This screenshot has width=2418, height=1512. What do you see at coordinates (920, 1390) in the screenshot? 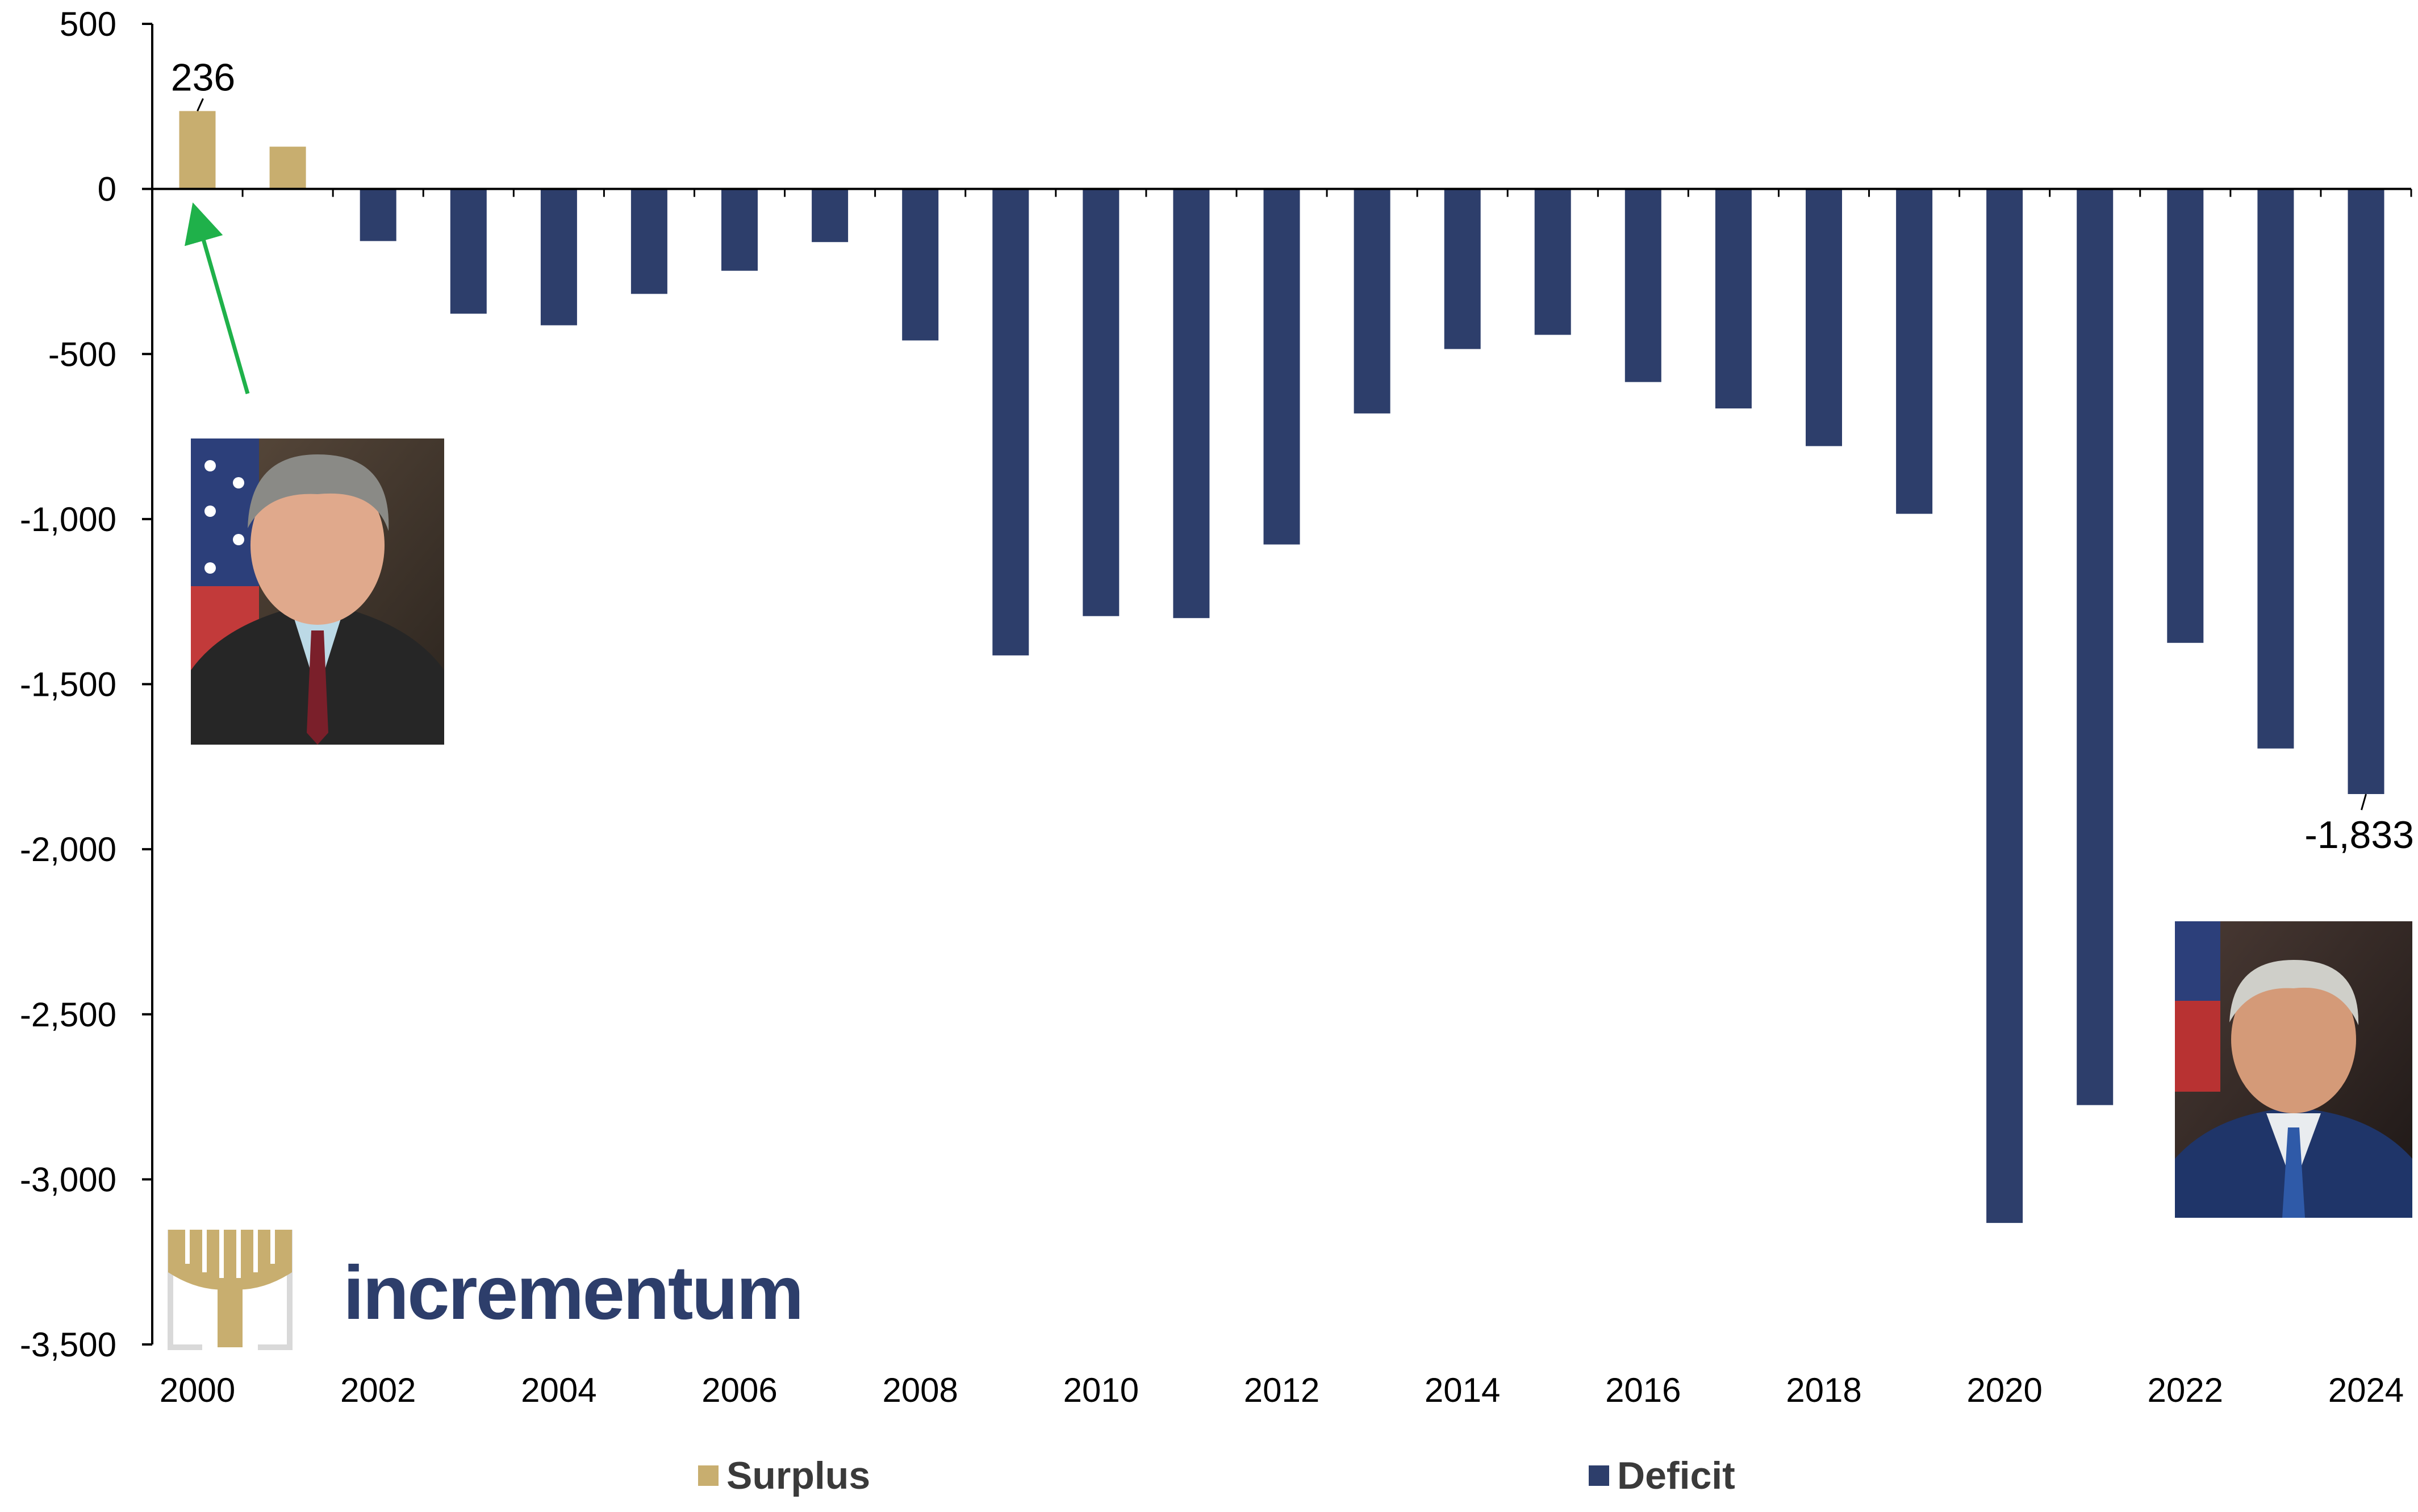
I see `x-tick-label: 2008` at bounding box center [920, 1390].